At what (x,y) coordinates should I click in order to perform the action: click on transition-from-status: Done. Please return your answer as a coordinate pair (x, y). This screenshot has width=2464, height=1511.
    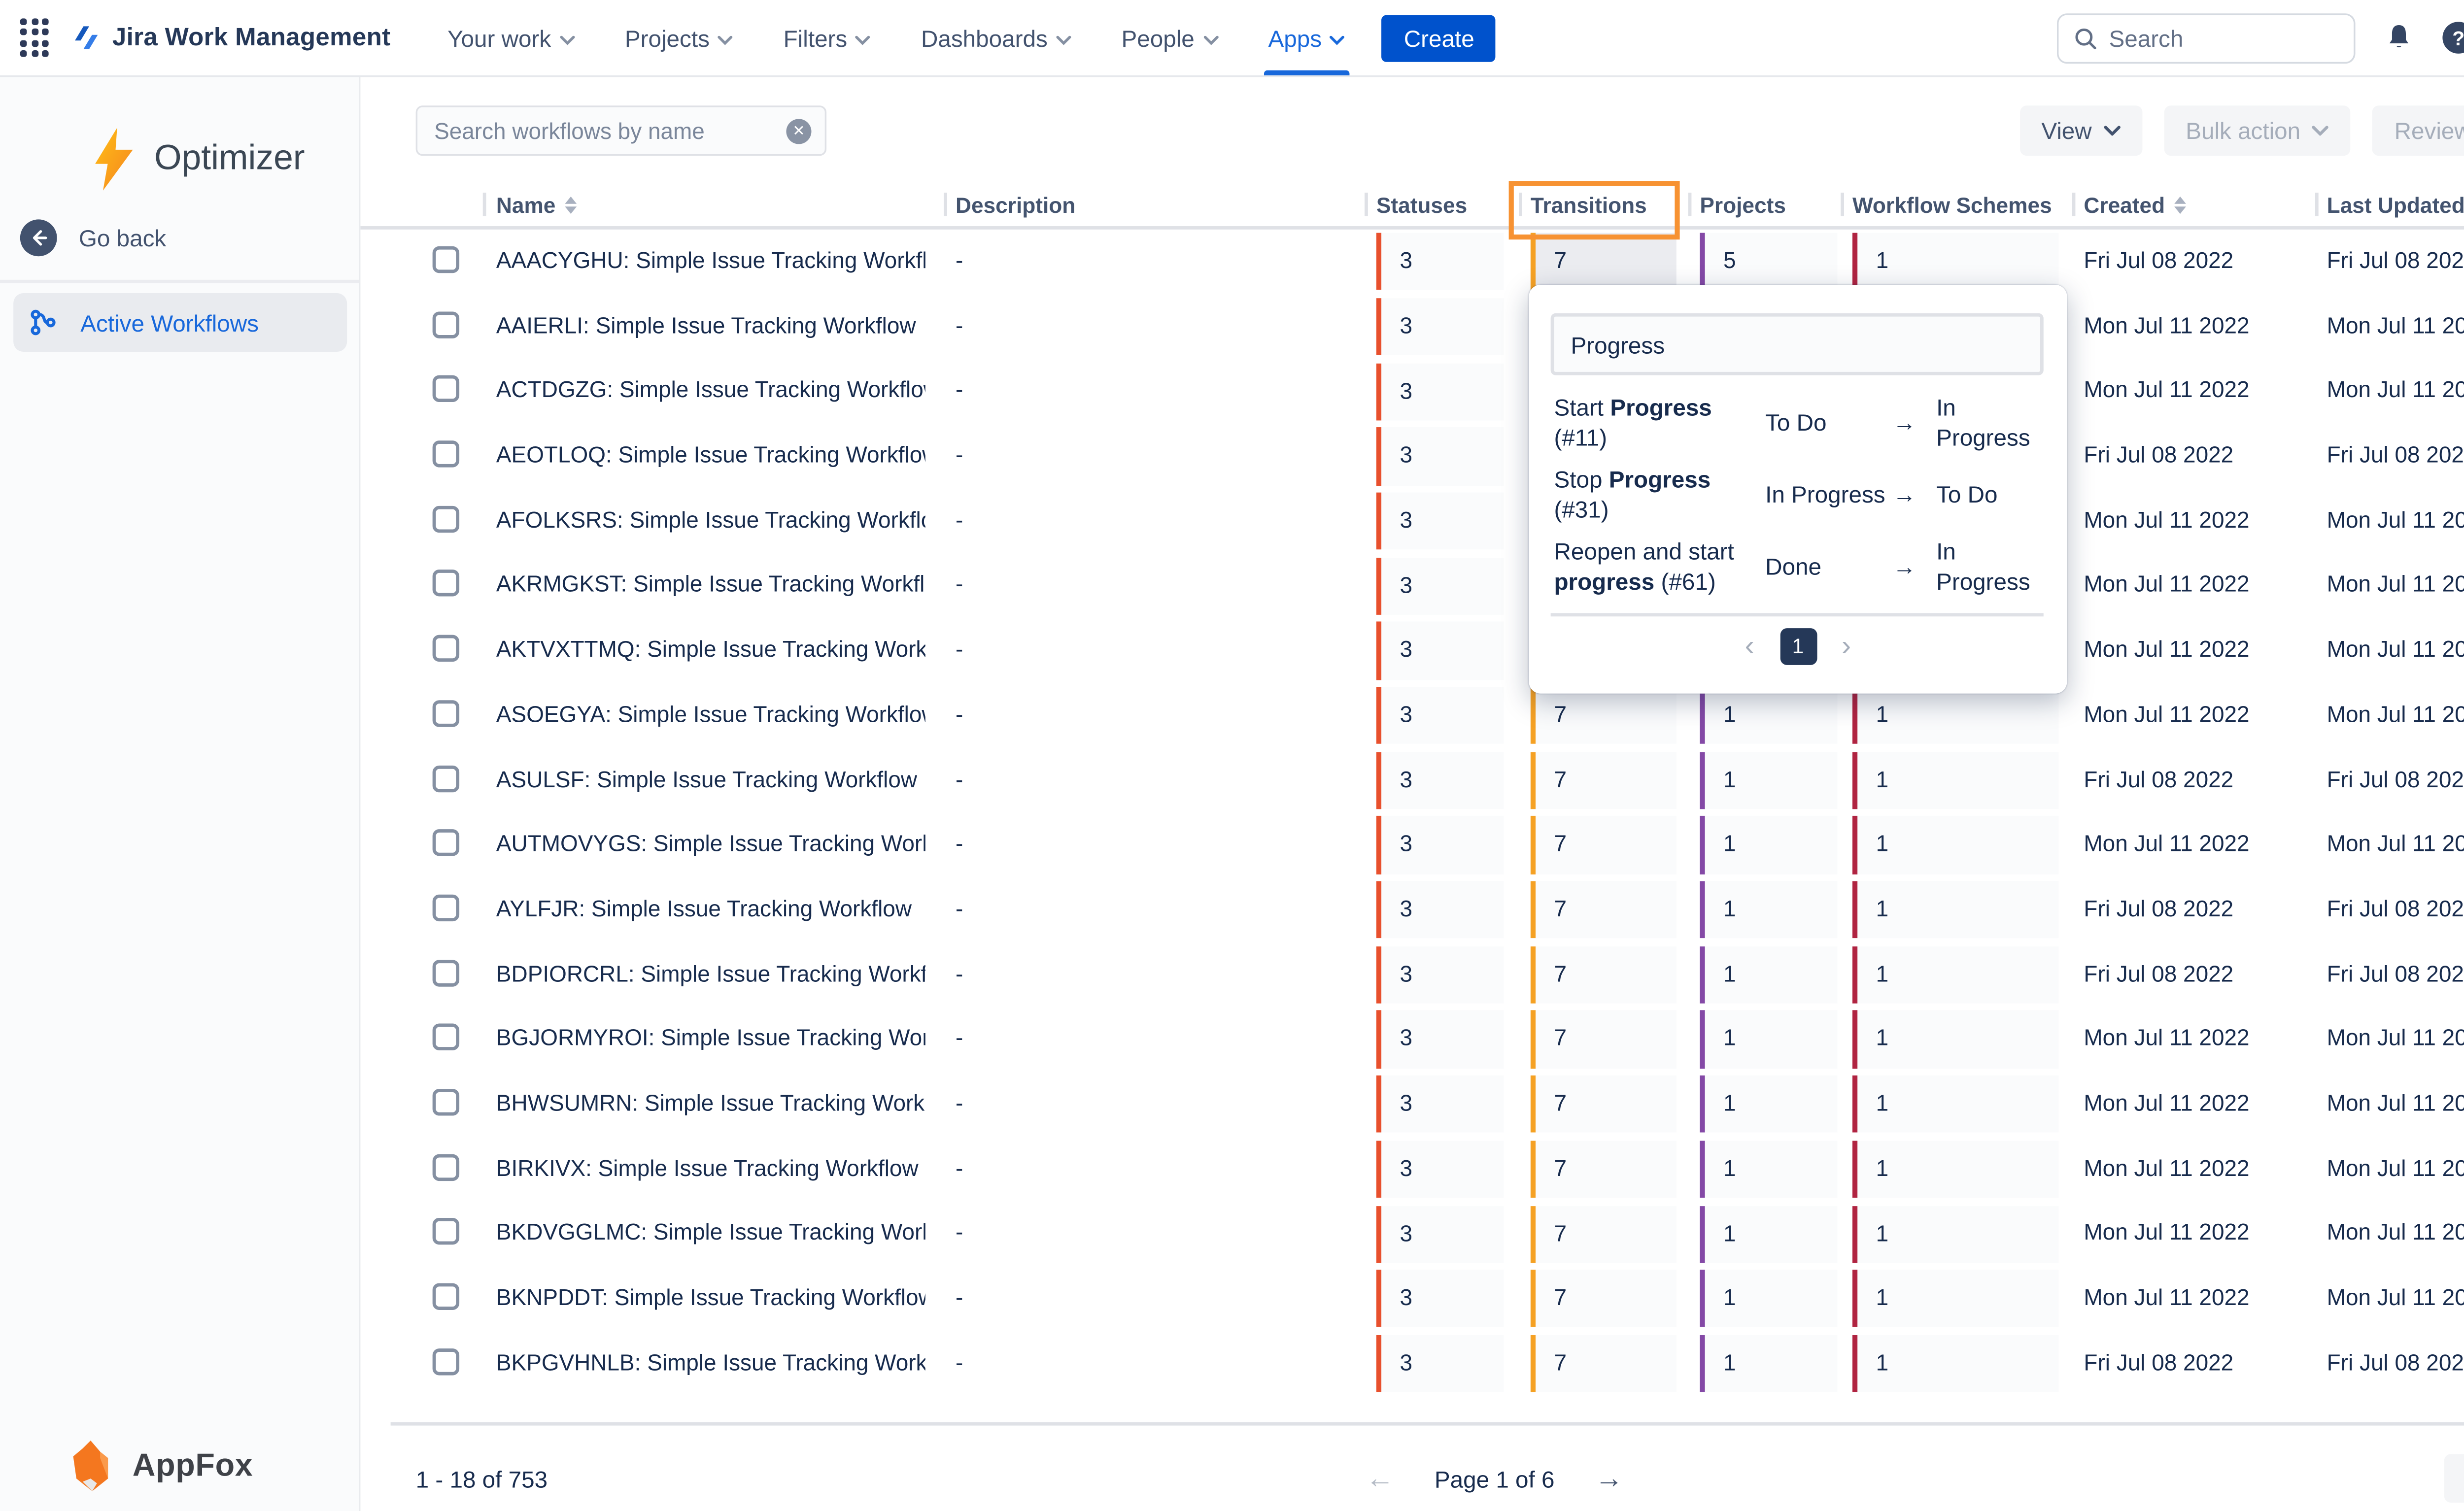
    Looking at the image, I should click on (1793, 566).